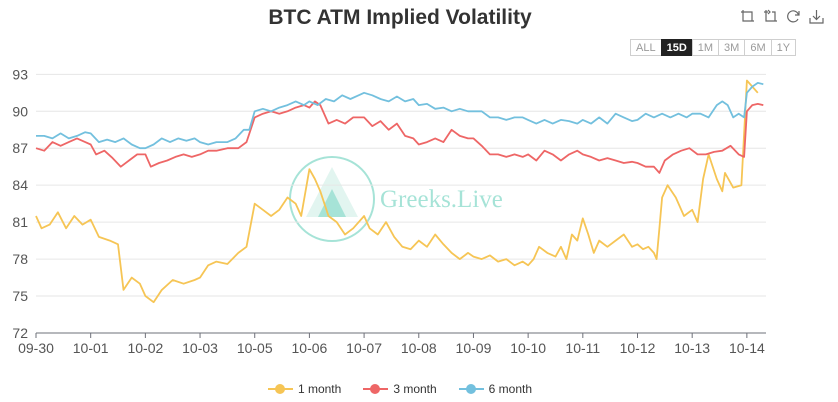 This screenshot has height=402, width=838. I want to click on series-line-6-month, so click(400, 116).